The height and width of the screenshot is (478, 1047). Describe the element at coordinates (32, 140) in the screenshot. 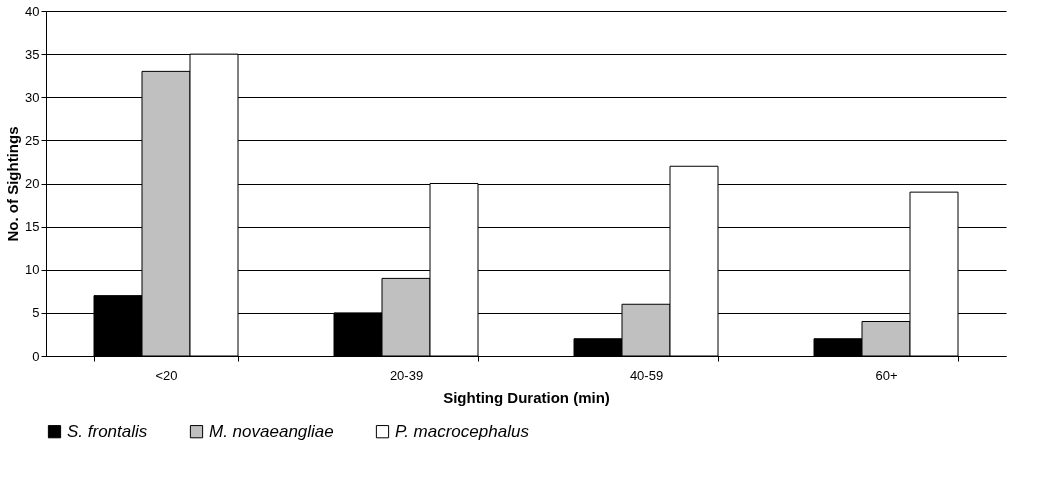

I see `y-tick-label: 25` at that location.